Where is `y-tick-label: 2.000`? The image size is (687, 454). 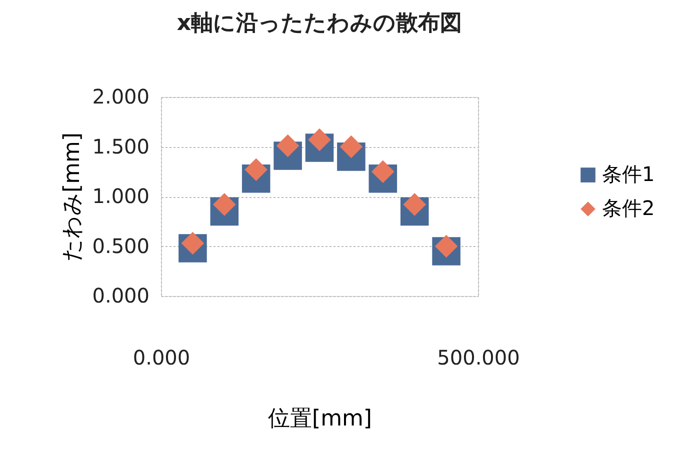
y-tick-label: 2.000 is located at coordinates (121, 96).